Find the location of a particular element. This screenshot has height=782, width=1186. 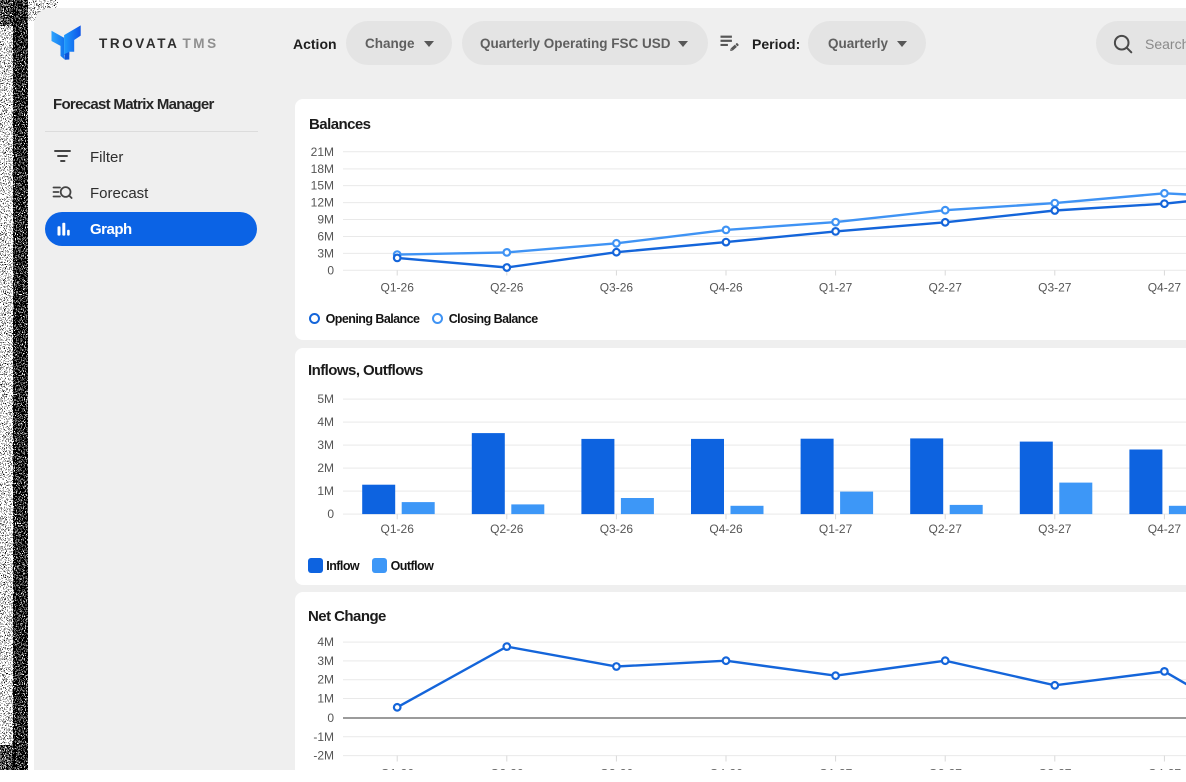

svg-text: 9M is located at coordinates (325, 220).